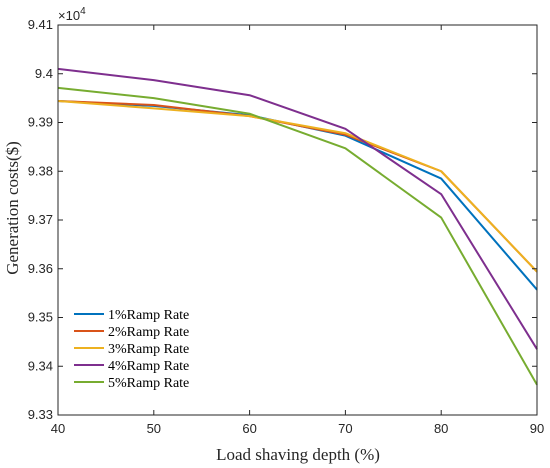 Image resolution: width=550 pixels, height=468 pixels. Describe the element at coordinates (345, 428) in the screenshot. I see `x-tick-label: 70` at that location.